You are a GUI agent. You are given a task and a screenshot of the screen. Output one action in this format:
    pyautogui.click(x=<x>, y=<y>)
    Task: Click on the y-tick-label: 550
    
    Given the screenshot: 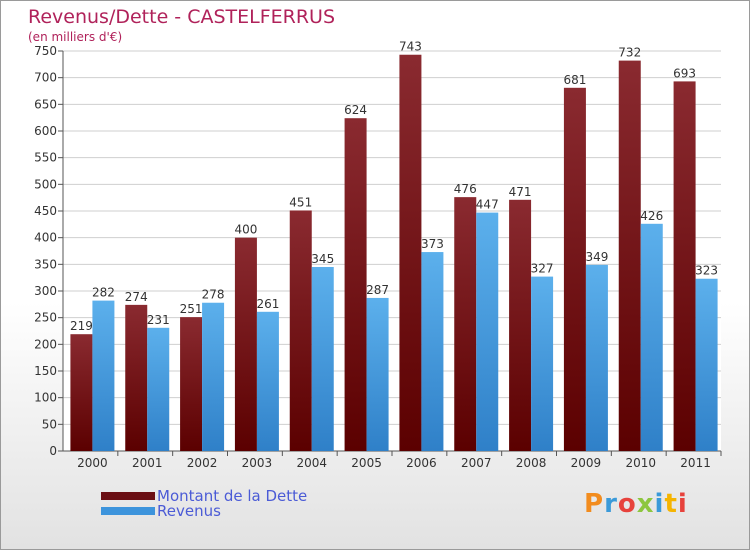 What is the action you would take?
    pyautogui.click(x=45, y=158)
    